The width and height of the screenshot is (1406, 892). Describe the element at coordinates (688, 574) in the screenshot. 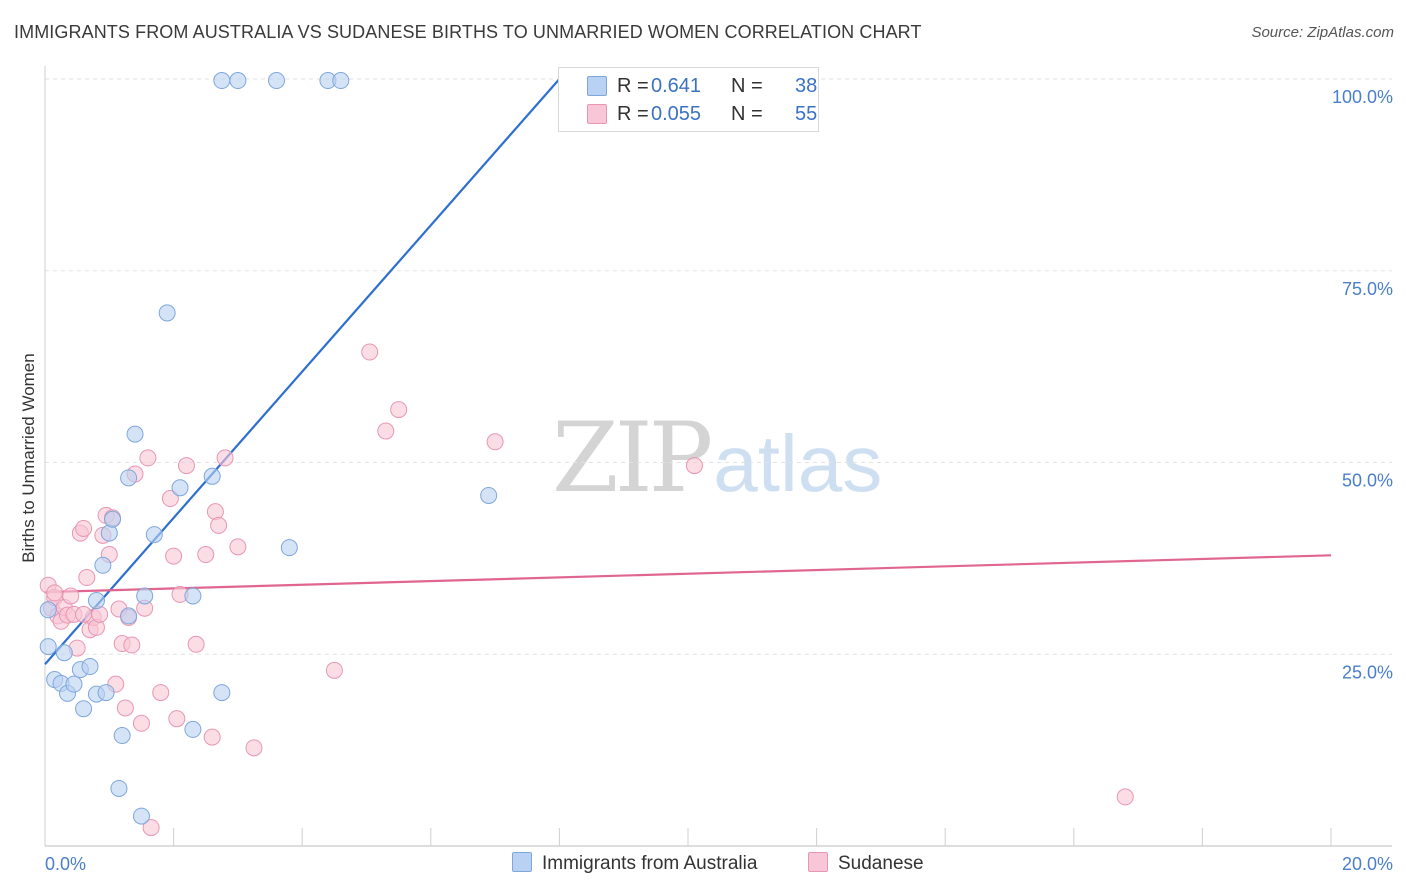

I see `trend-line-sudanese` at that location.